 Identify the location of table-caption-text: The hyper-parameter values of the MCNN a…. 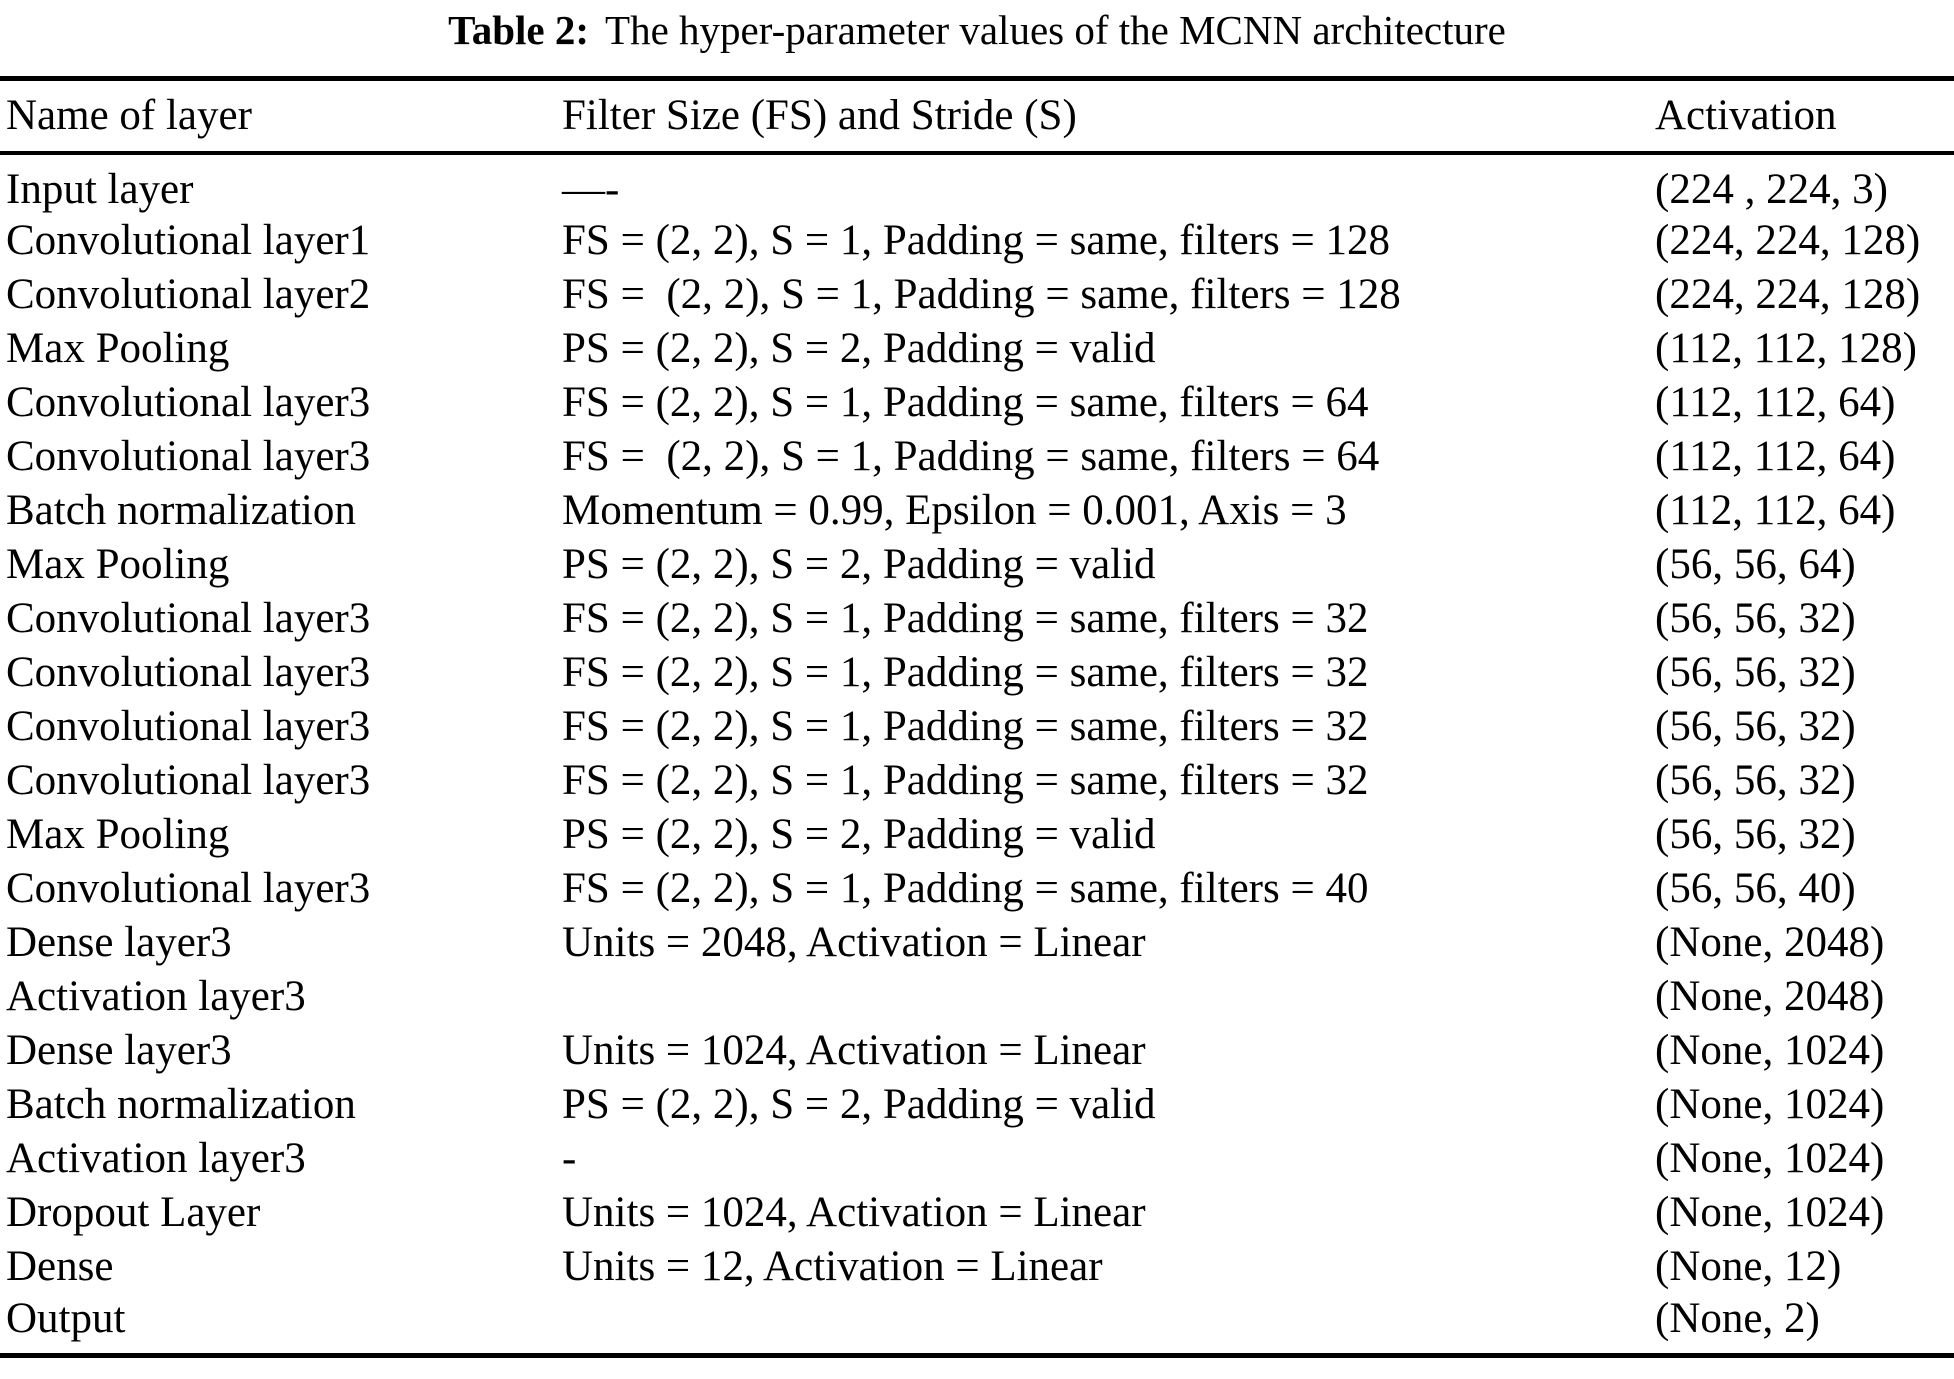
(1055, 30).